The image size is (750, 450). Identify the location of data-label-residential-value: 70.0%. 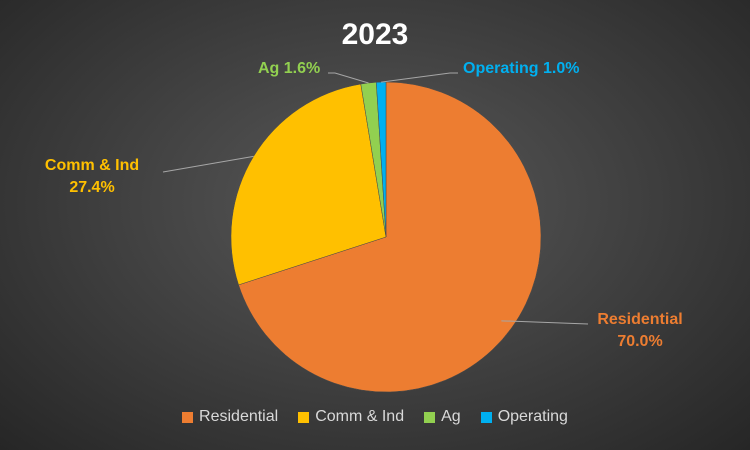
(640, 341).